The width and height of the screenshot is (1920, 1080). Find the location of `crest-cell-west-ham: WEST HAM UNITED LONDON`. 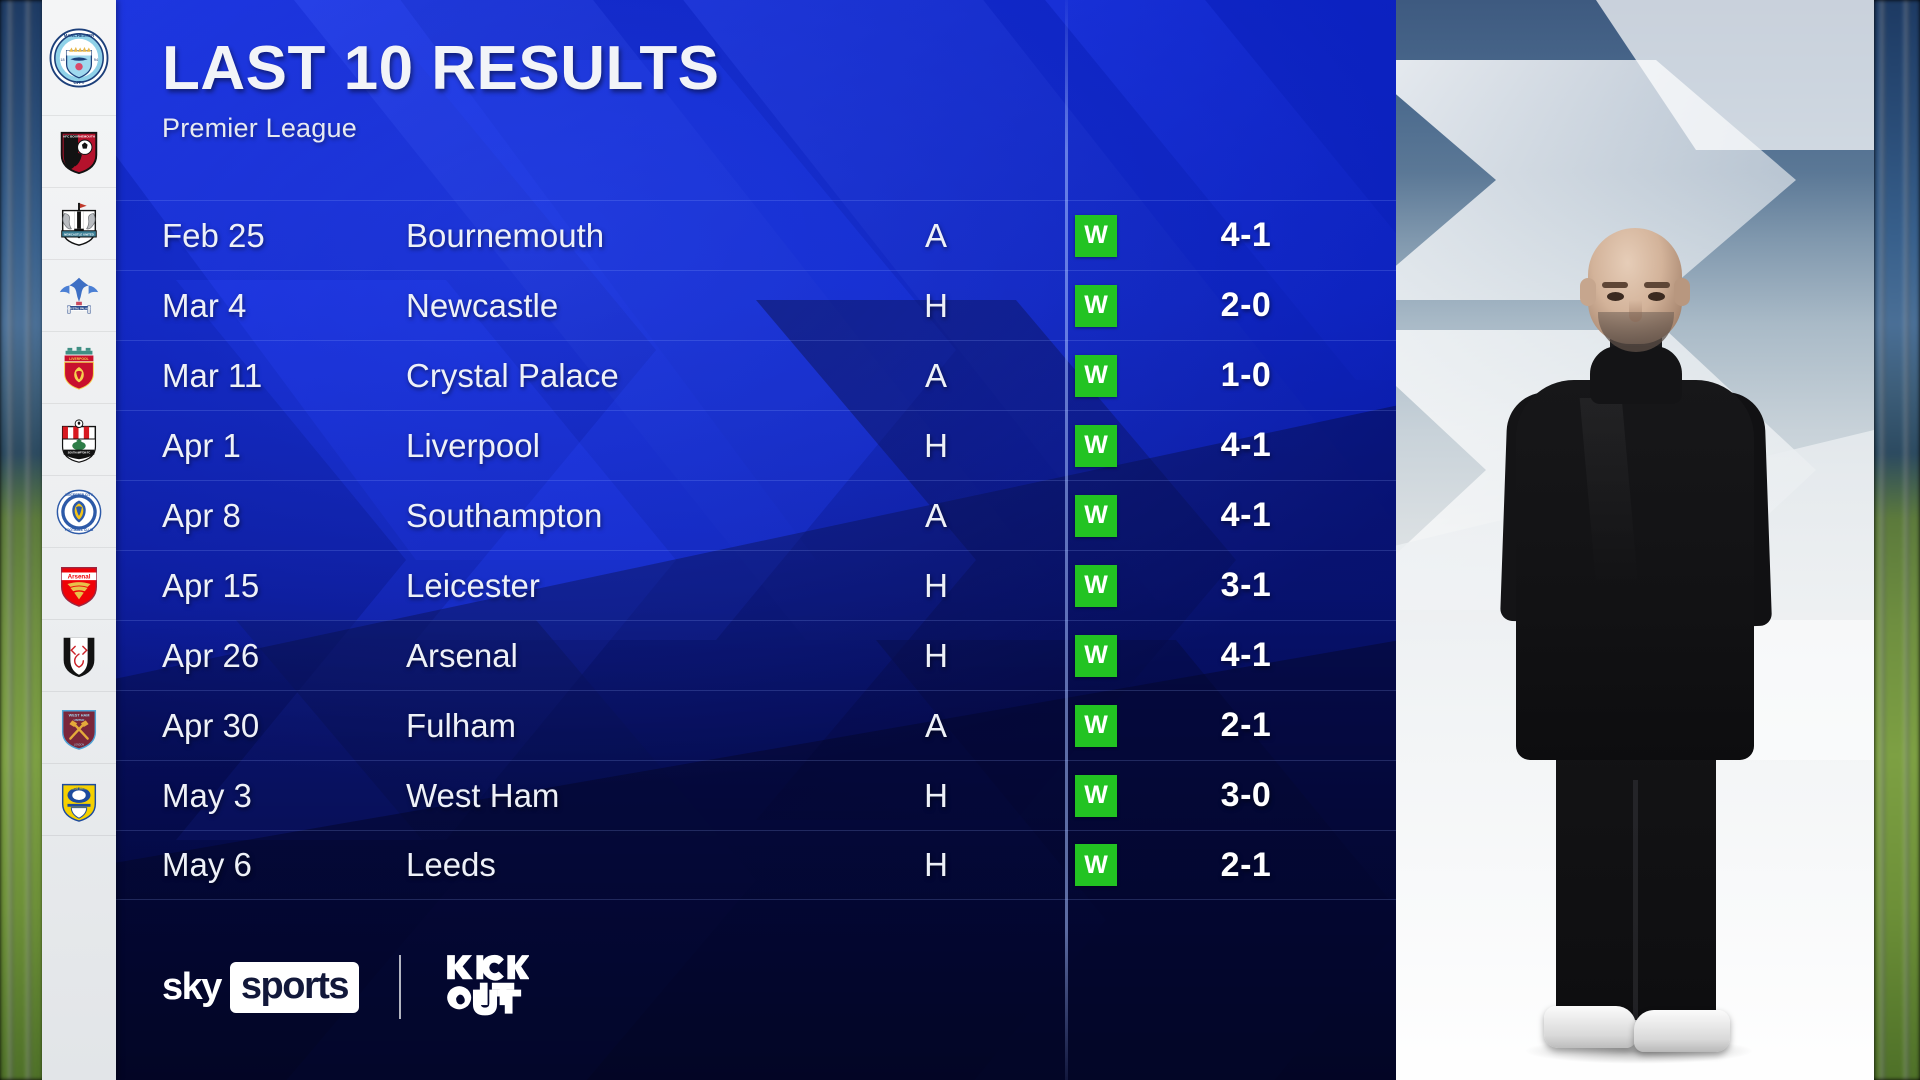

crest-cell-west-ham: WEST HAM UNITED LONDON is located at coordinates (79, 728).